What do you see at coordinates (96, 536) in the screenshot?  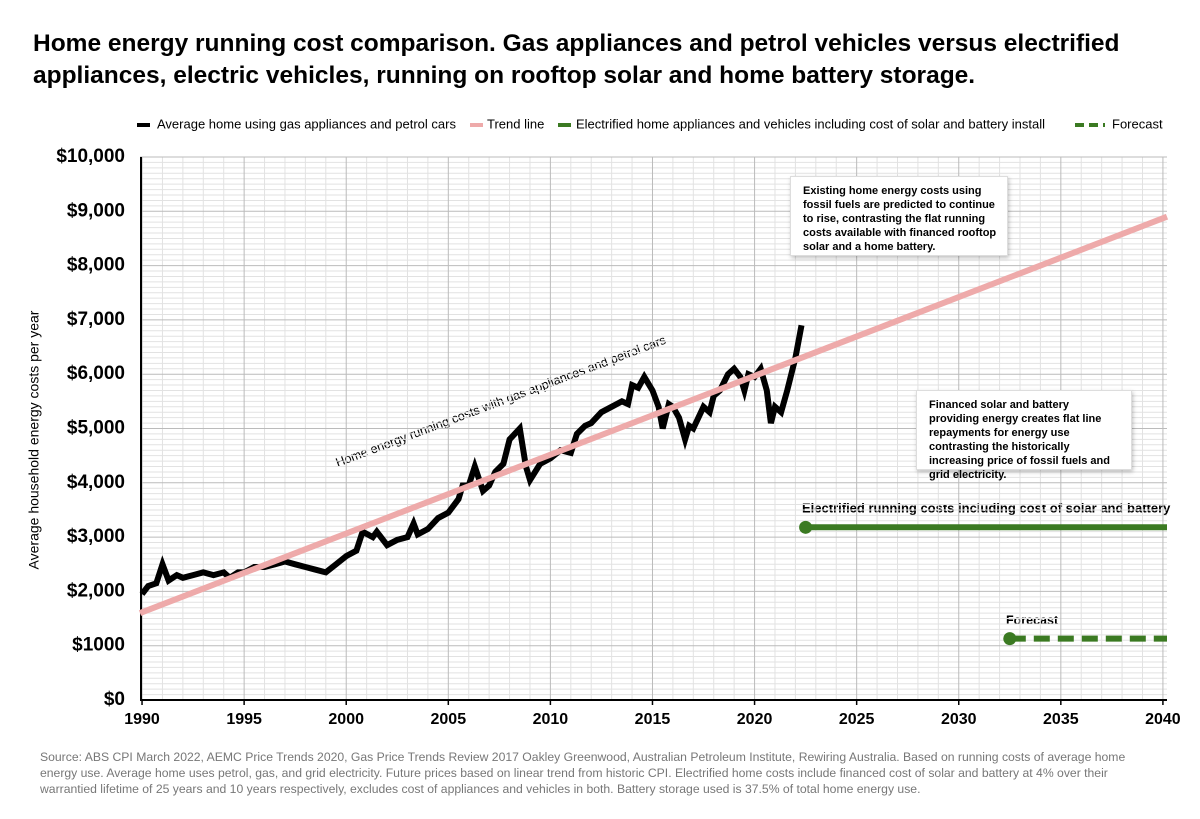 I see `y-tick-label: $3,000` at bounding box center [96, 536].